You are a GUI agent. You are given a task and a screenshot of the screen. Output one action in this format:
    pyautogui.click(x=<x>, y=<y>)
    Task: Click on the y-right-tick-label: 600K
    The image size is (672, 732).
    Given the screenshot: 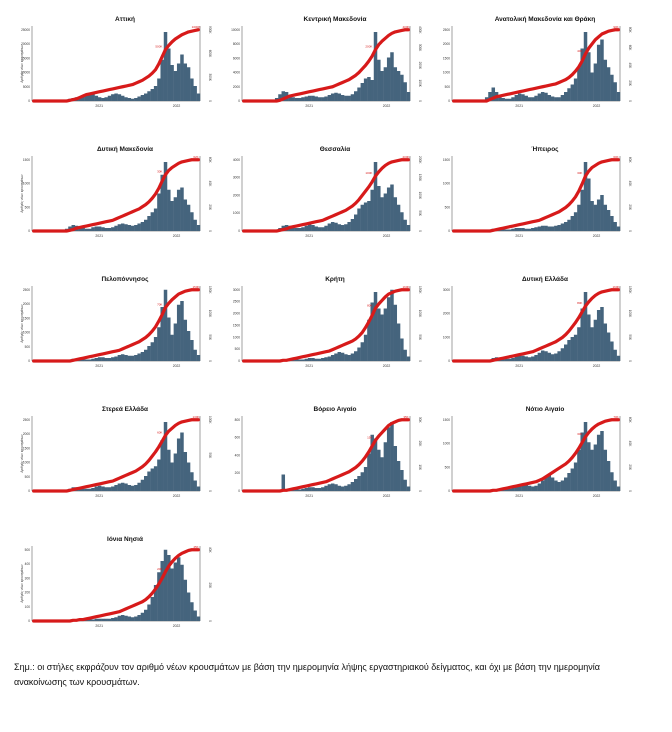 What is the action you would take?
    pyautogui.click(x=210, y=54)
    